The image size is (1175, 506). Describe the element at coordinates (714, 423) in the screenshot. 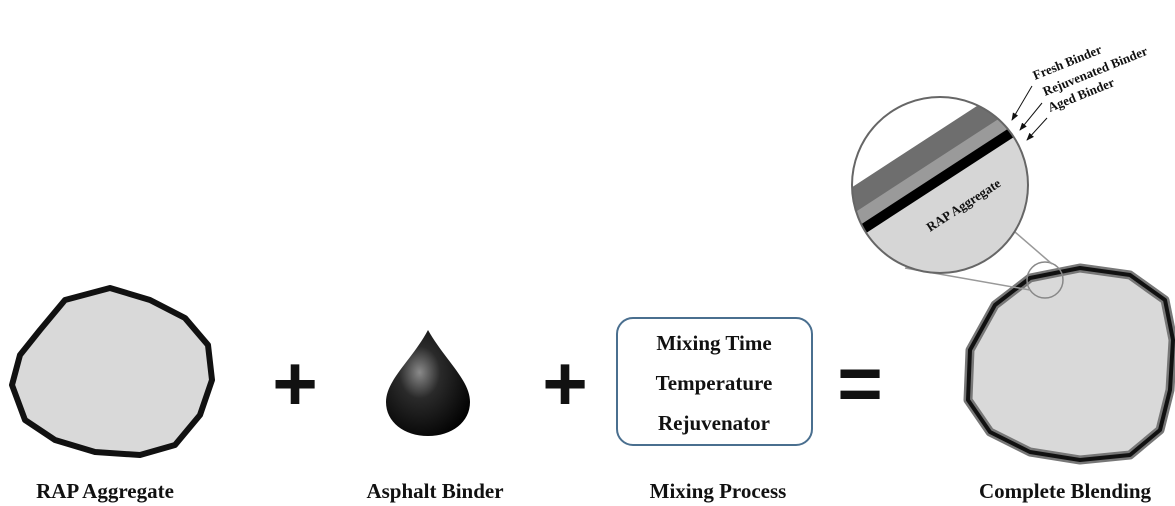

I see `factor: Rejuvenator` at that location.